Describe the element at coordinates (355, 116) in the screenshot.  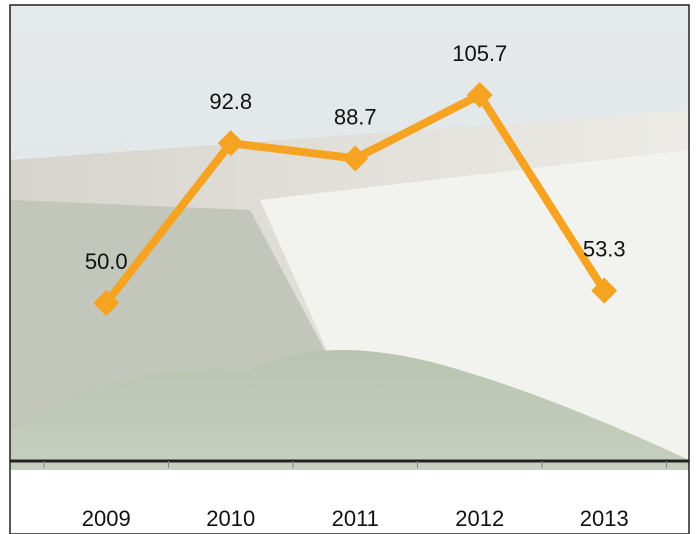
I see `value-label: 88.7` at that location.